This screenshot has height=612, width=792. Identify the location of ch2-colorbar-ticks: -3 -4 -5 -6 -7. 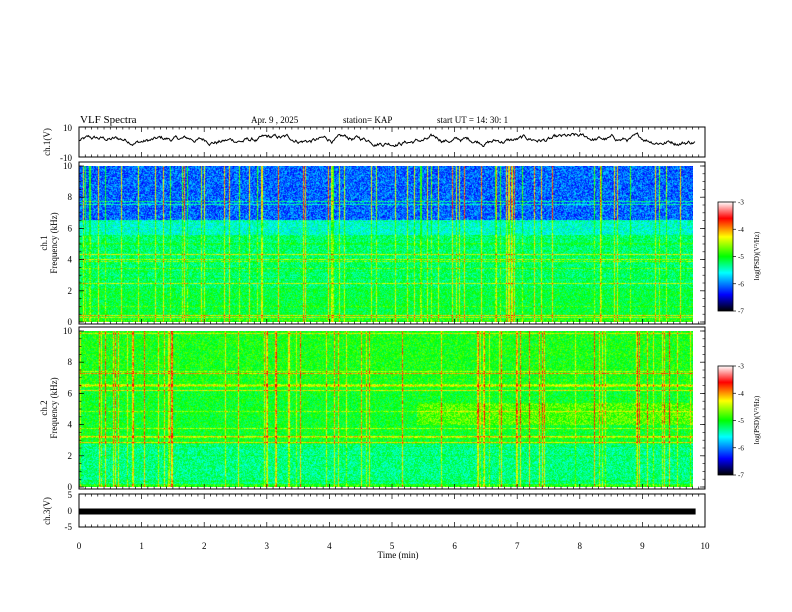
(738, 421).